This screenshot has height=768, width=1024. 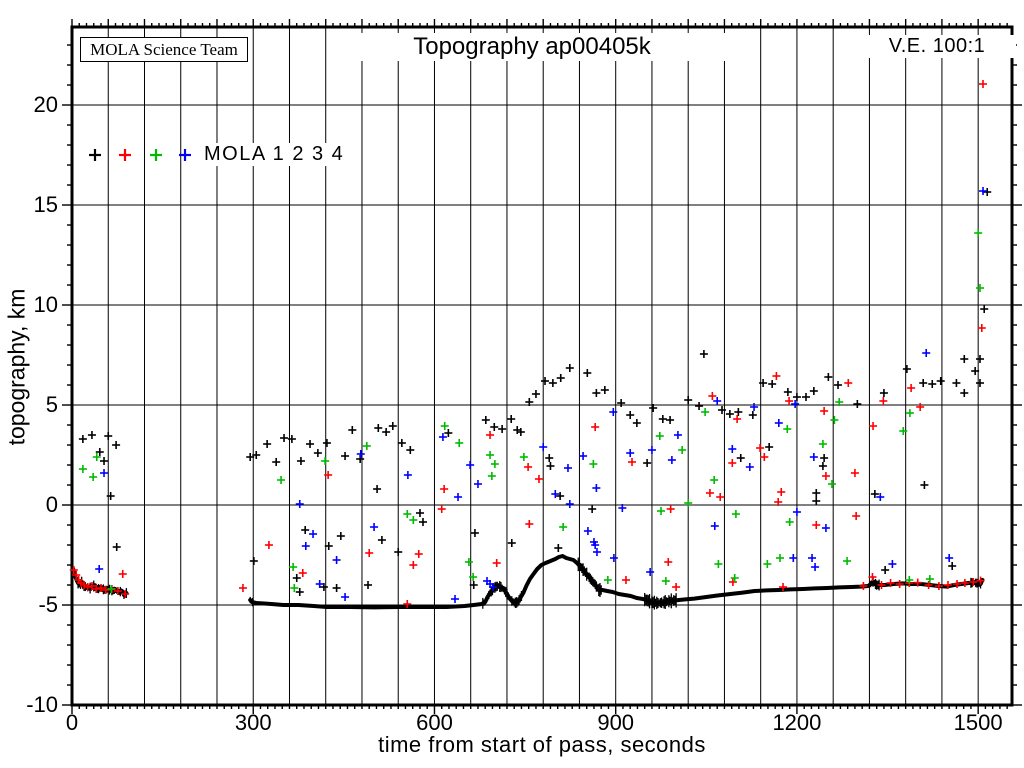 I want to click on ground-track-profile, so click(x=528, y=582).